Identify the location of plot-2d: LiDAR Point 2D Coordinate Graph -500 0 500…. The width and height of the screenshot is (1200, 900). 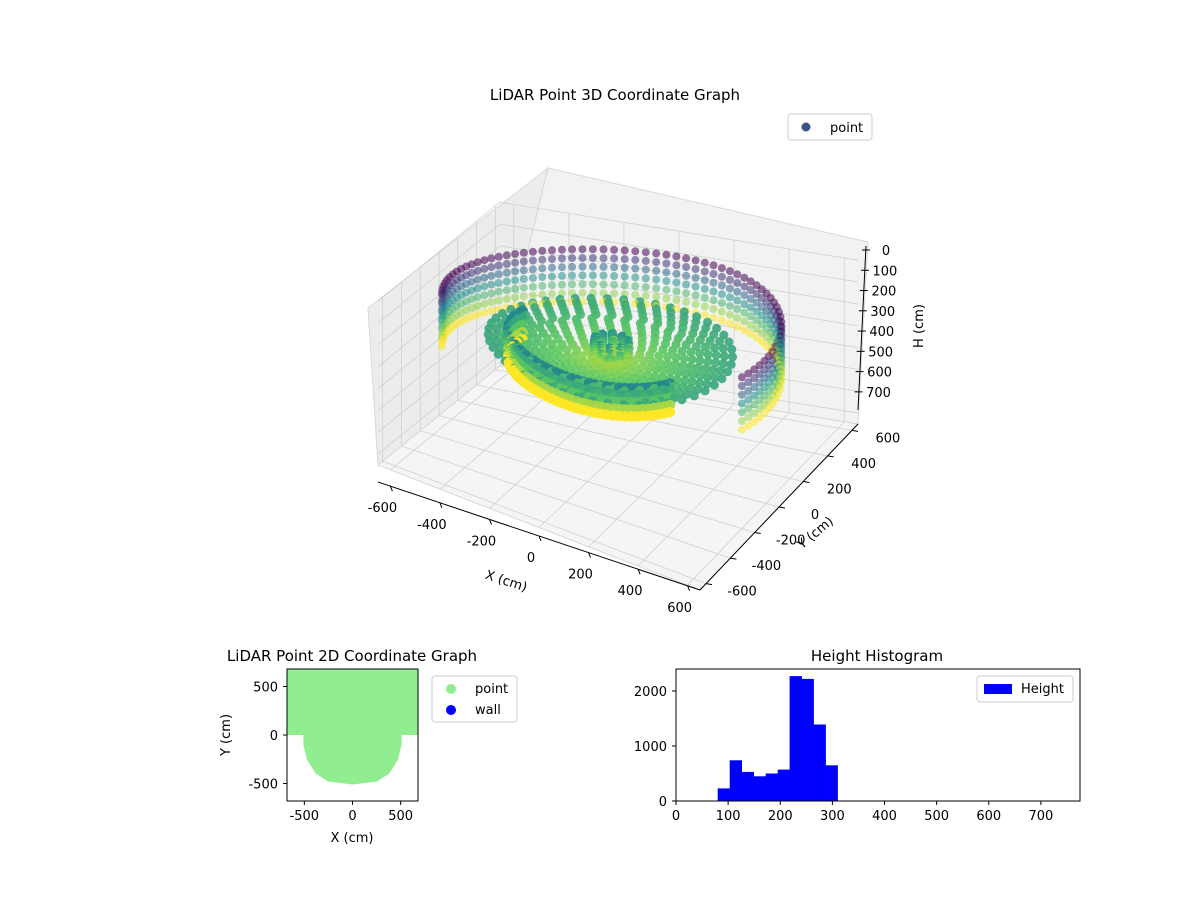
(368, 746).